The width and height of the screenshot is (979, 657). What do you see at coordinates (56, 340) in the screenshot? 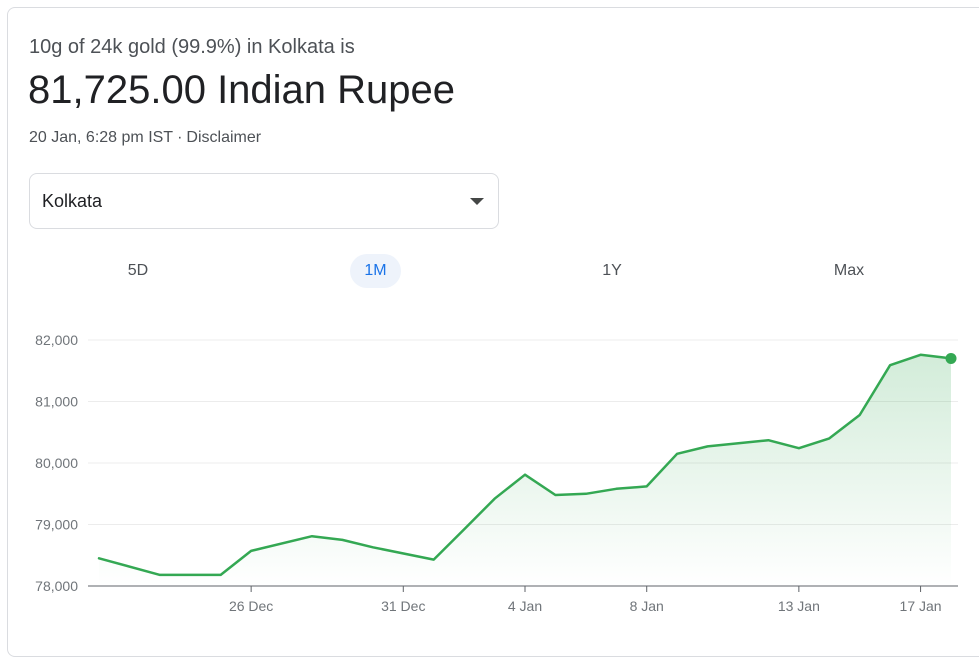
I see `y-tick-label: 82,000` at bounding box center [56, 340].